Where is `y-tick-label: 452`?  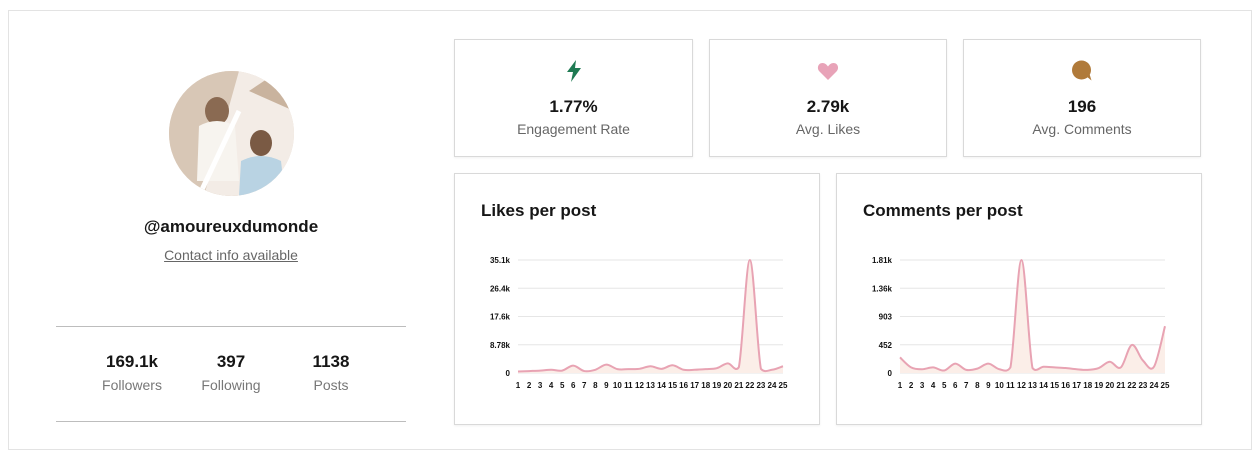
y-tick-label: 452 is located at coordinates (886, 345).